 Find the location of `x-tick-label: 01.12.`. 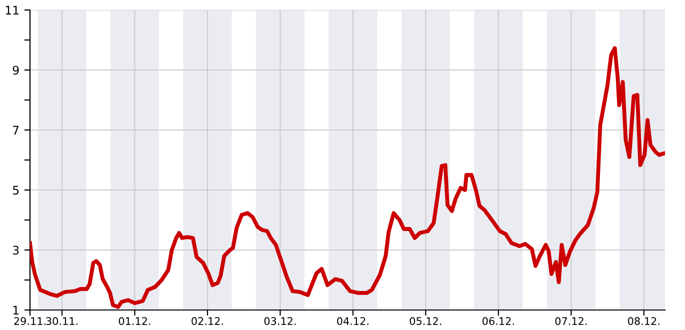

x-tick-label: 01.12. is located at coordinates (134, 321).